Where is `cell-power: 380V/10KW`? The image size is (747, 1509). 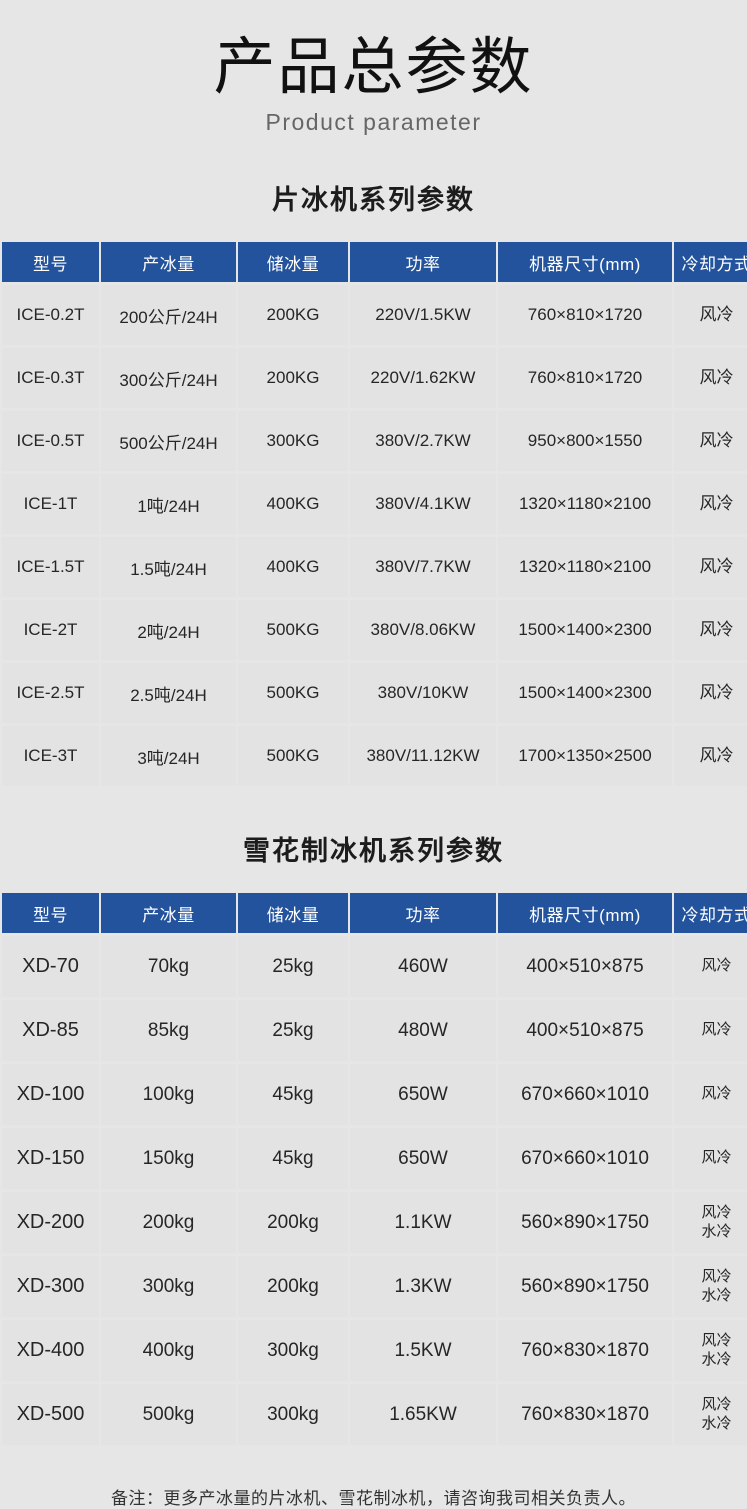 cell-power: 380V/10KW is located at coordinates (423, 693).